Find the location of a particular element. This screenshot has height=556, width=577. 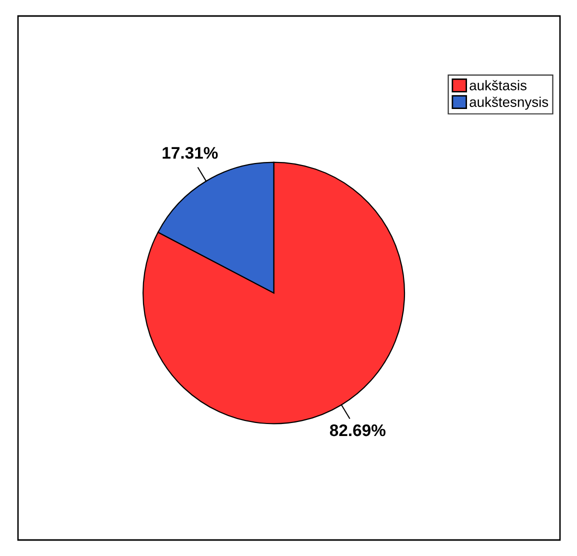

data-label: 17.31% is located at coordinates (190, 152).